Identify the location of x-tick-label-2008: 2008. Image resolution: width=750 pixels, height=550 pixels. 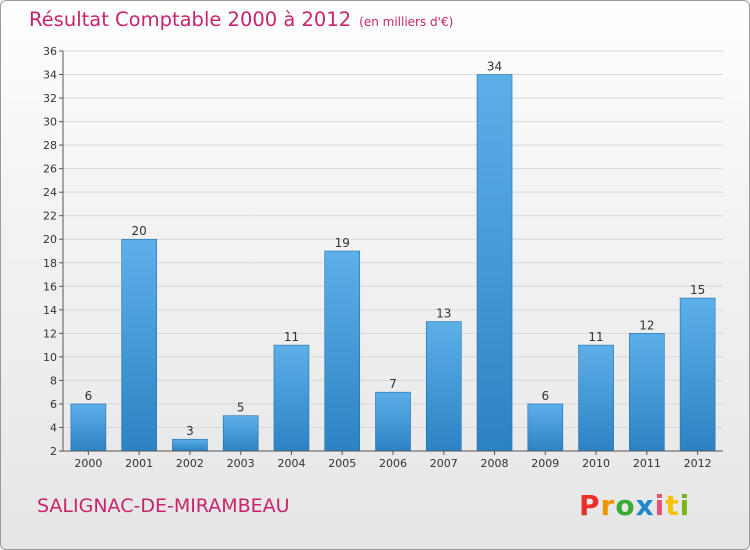
(495, 463).